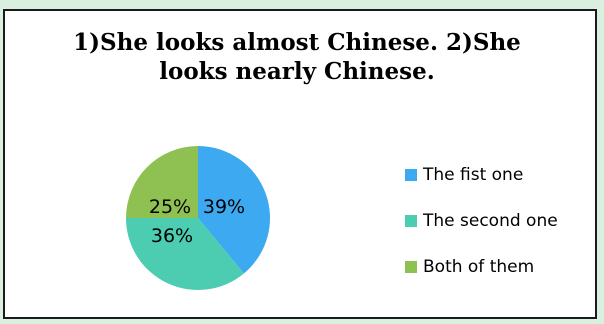  What do you see at coordinates (490, 221) in the screenshot?
I see `legend-label: The second one` at bounding box center [490, 221].